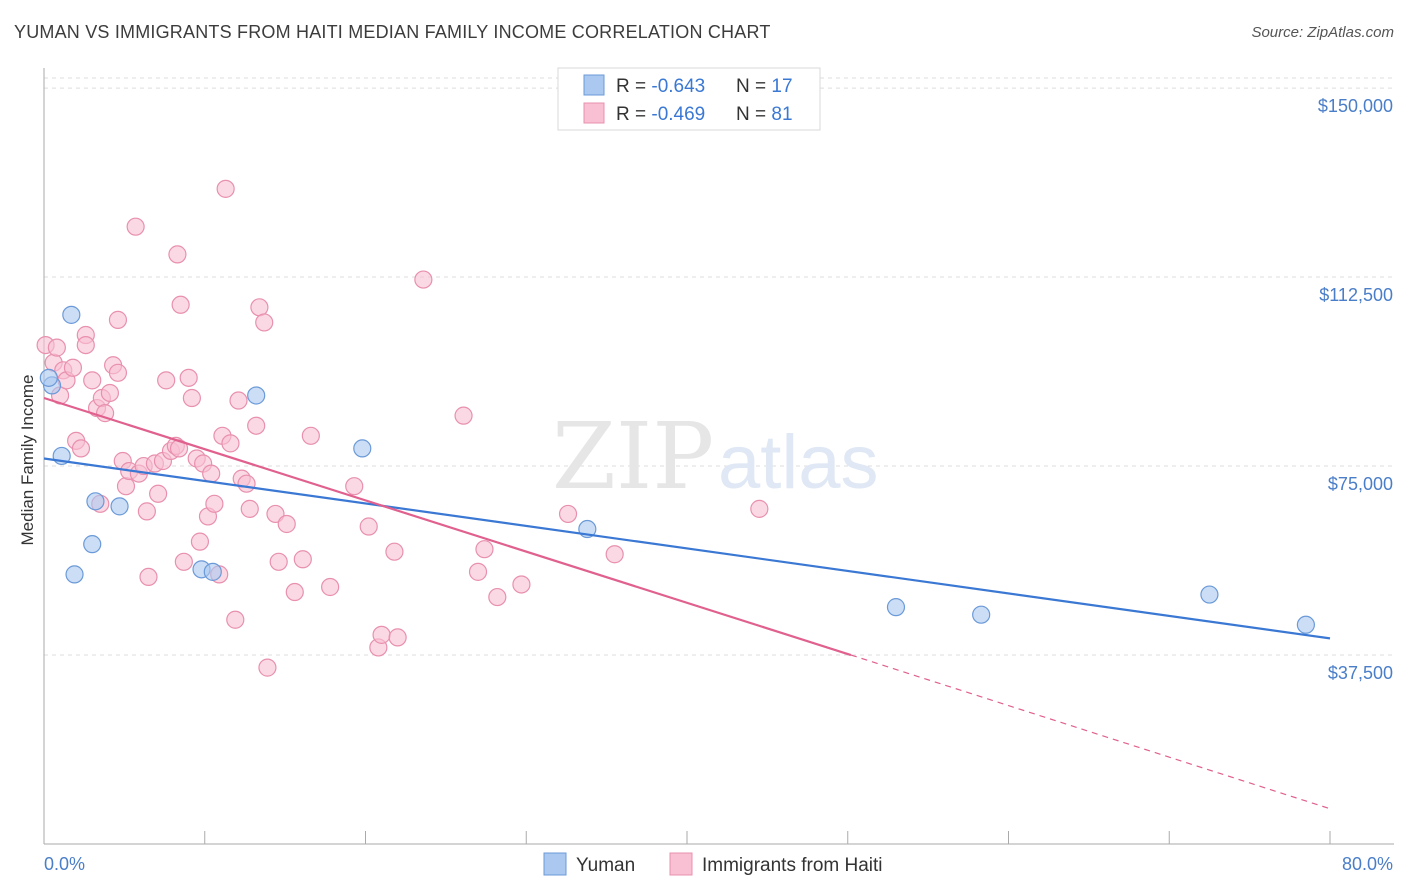 The height and width of the screenshot is (892, 1406). What do you see at coordinates (1360, 484) in the screenshot?
I see `y-tick-label: $75,000` at bounding box center [1360, 484].